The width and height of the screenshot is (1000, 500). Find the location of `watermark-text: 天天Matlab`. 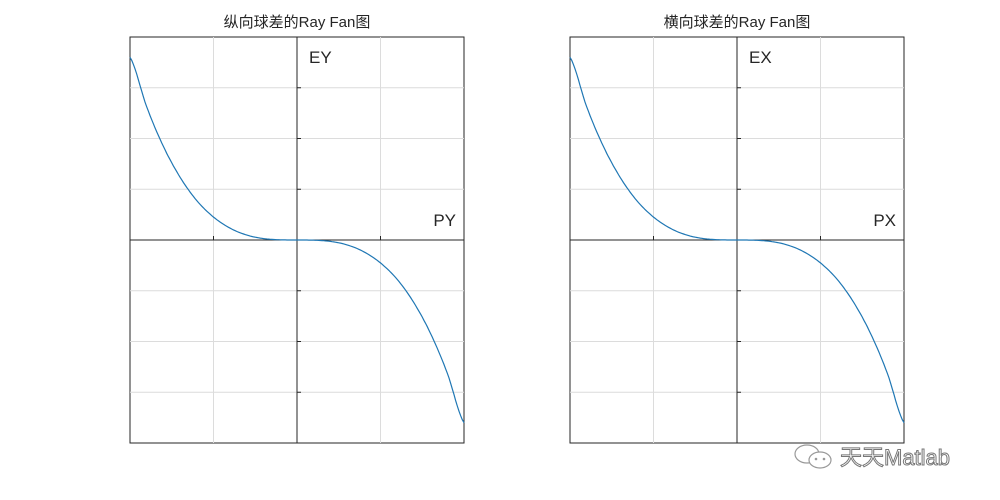

watermark-text: 天天Matlab is located at coordinates (895, 458).